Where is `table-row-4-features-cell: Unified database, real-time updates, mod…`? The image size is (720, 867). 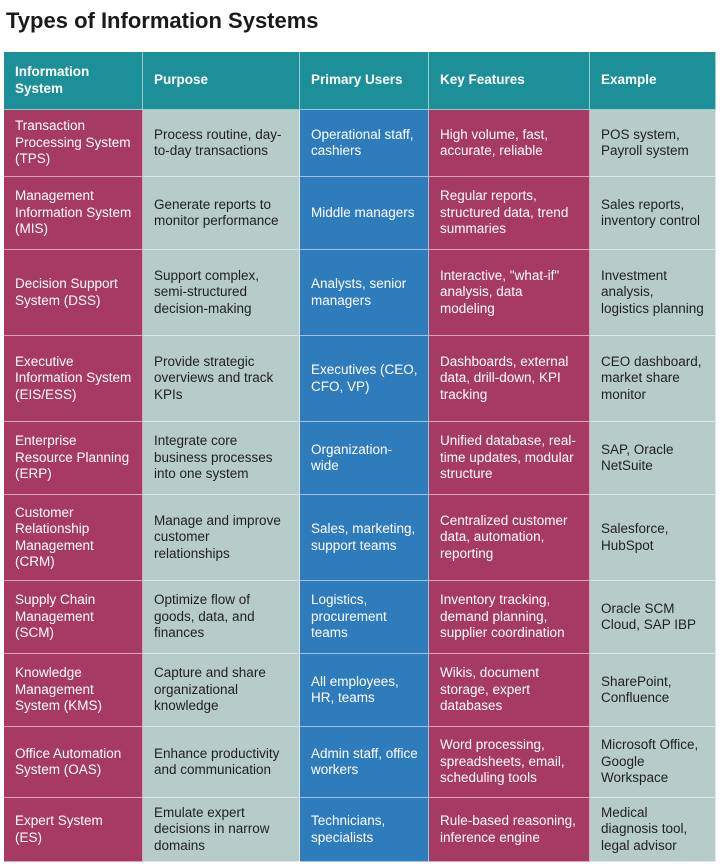
table-row-4-features-cell: Unified database, real-time updates, mod… is located at coordinates (509, 458).